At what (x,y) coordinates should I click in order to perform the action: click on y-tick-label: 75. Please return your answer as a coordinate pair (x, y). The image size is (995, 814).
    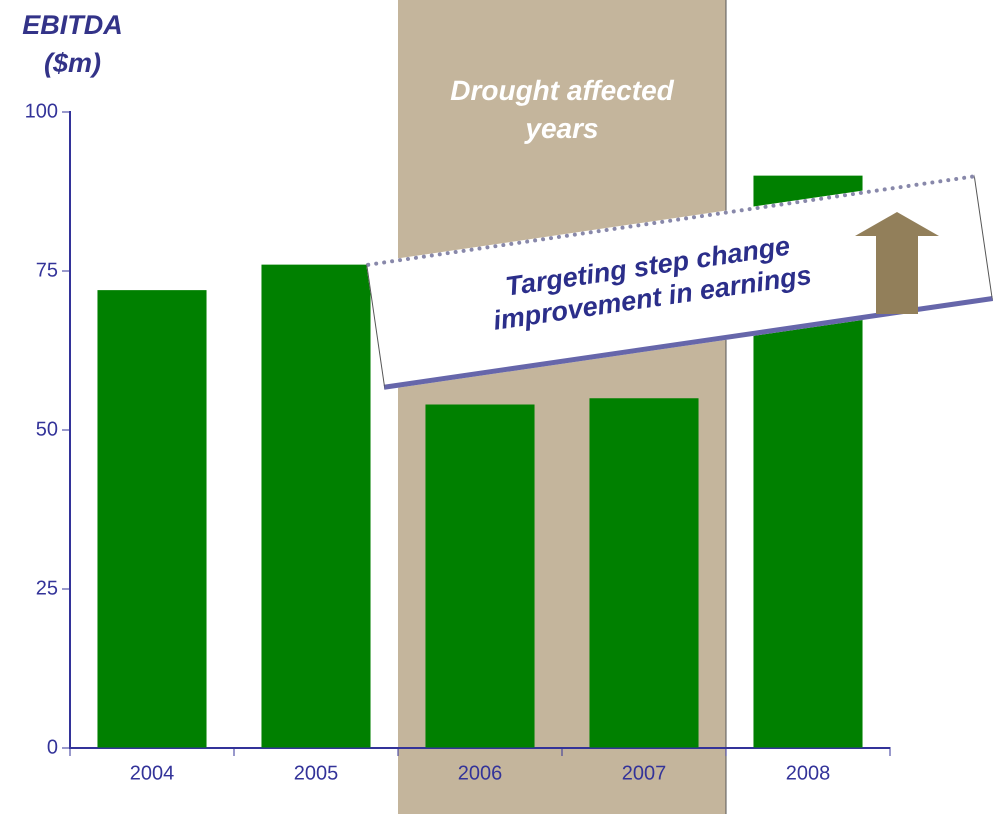
    Looking at the image, I should click on (47, 271).